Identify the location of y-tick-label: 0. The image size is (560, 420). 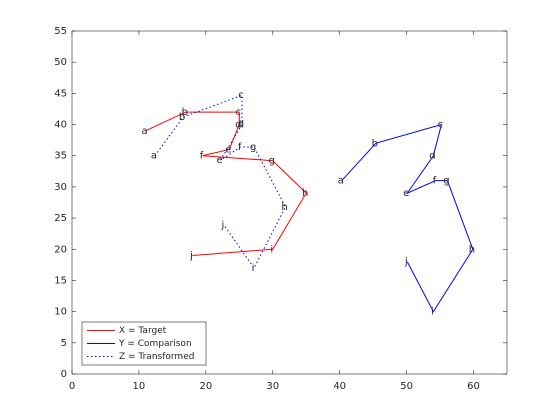
(64, 374).